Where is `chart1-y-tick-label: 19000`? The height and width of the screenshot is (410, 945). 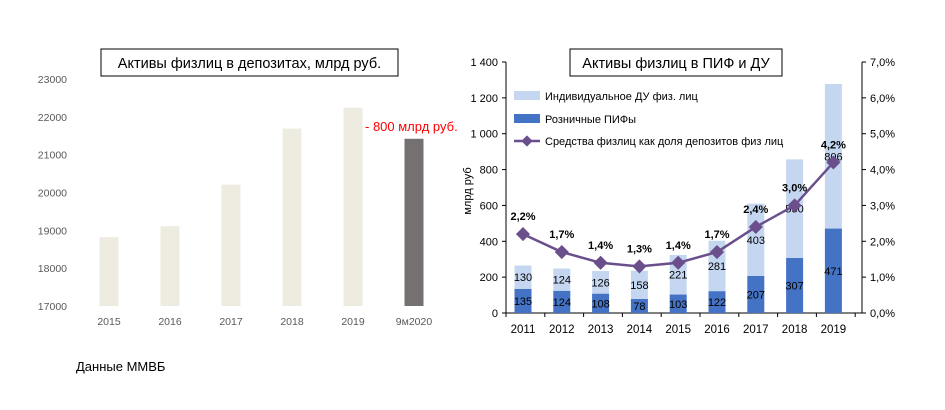 chart1-y-tick-label: 19000 is located at coordinates (52, 231).